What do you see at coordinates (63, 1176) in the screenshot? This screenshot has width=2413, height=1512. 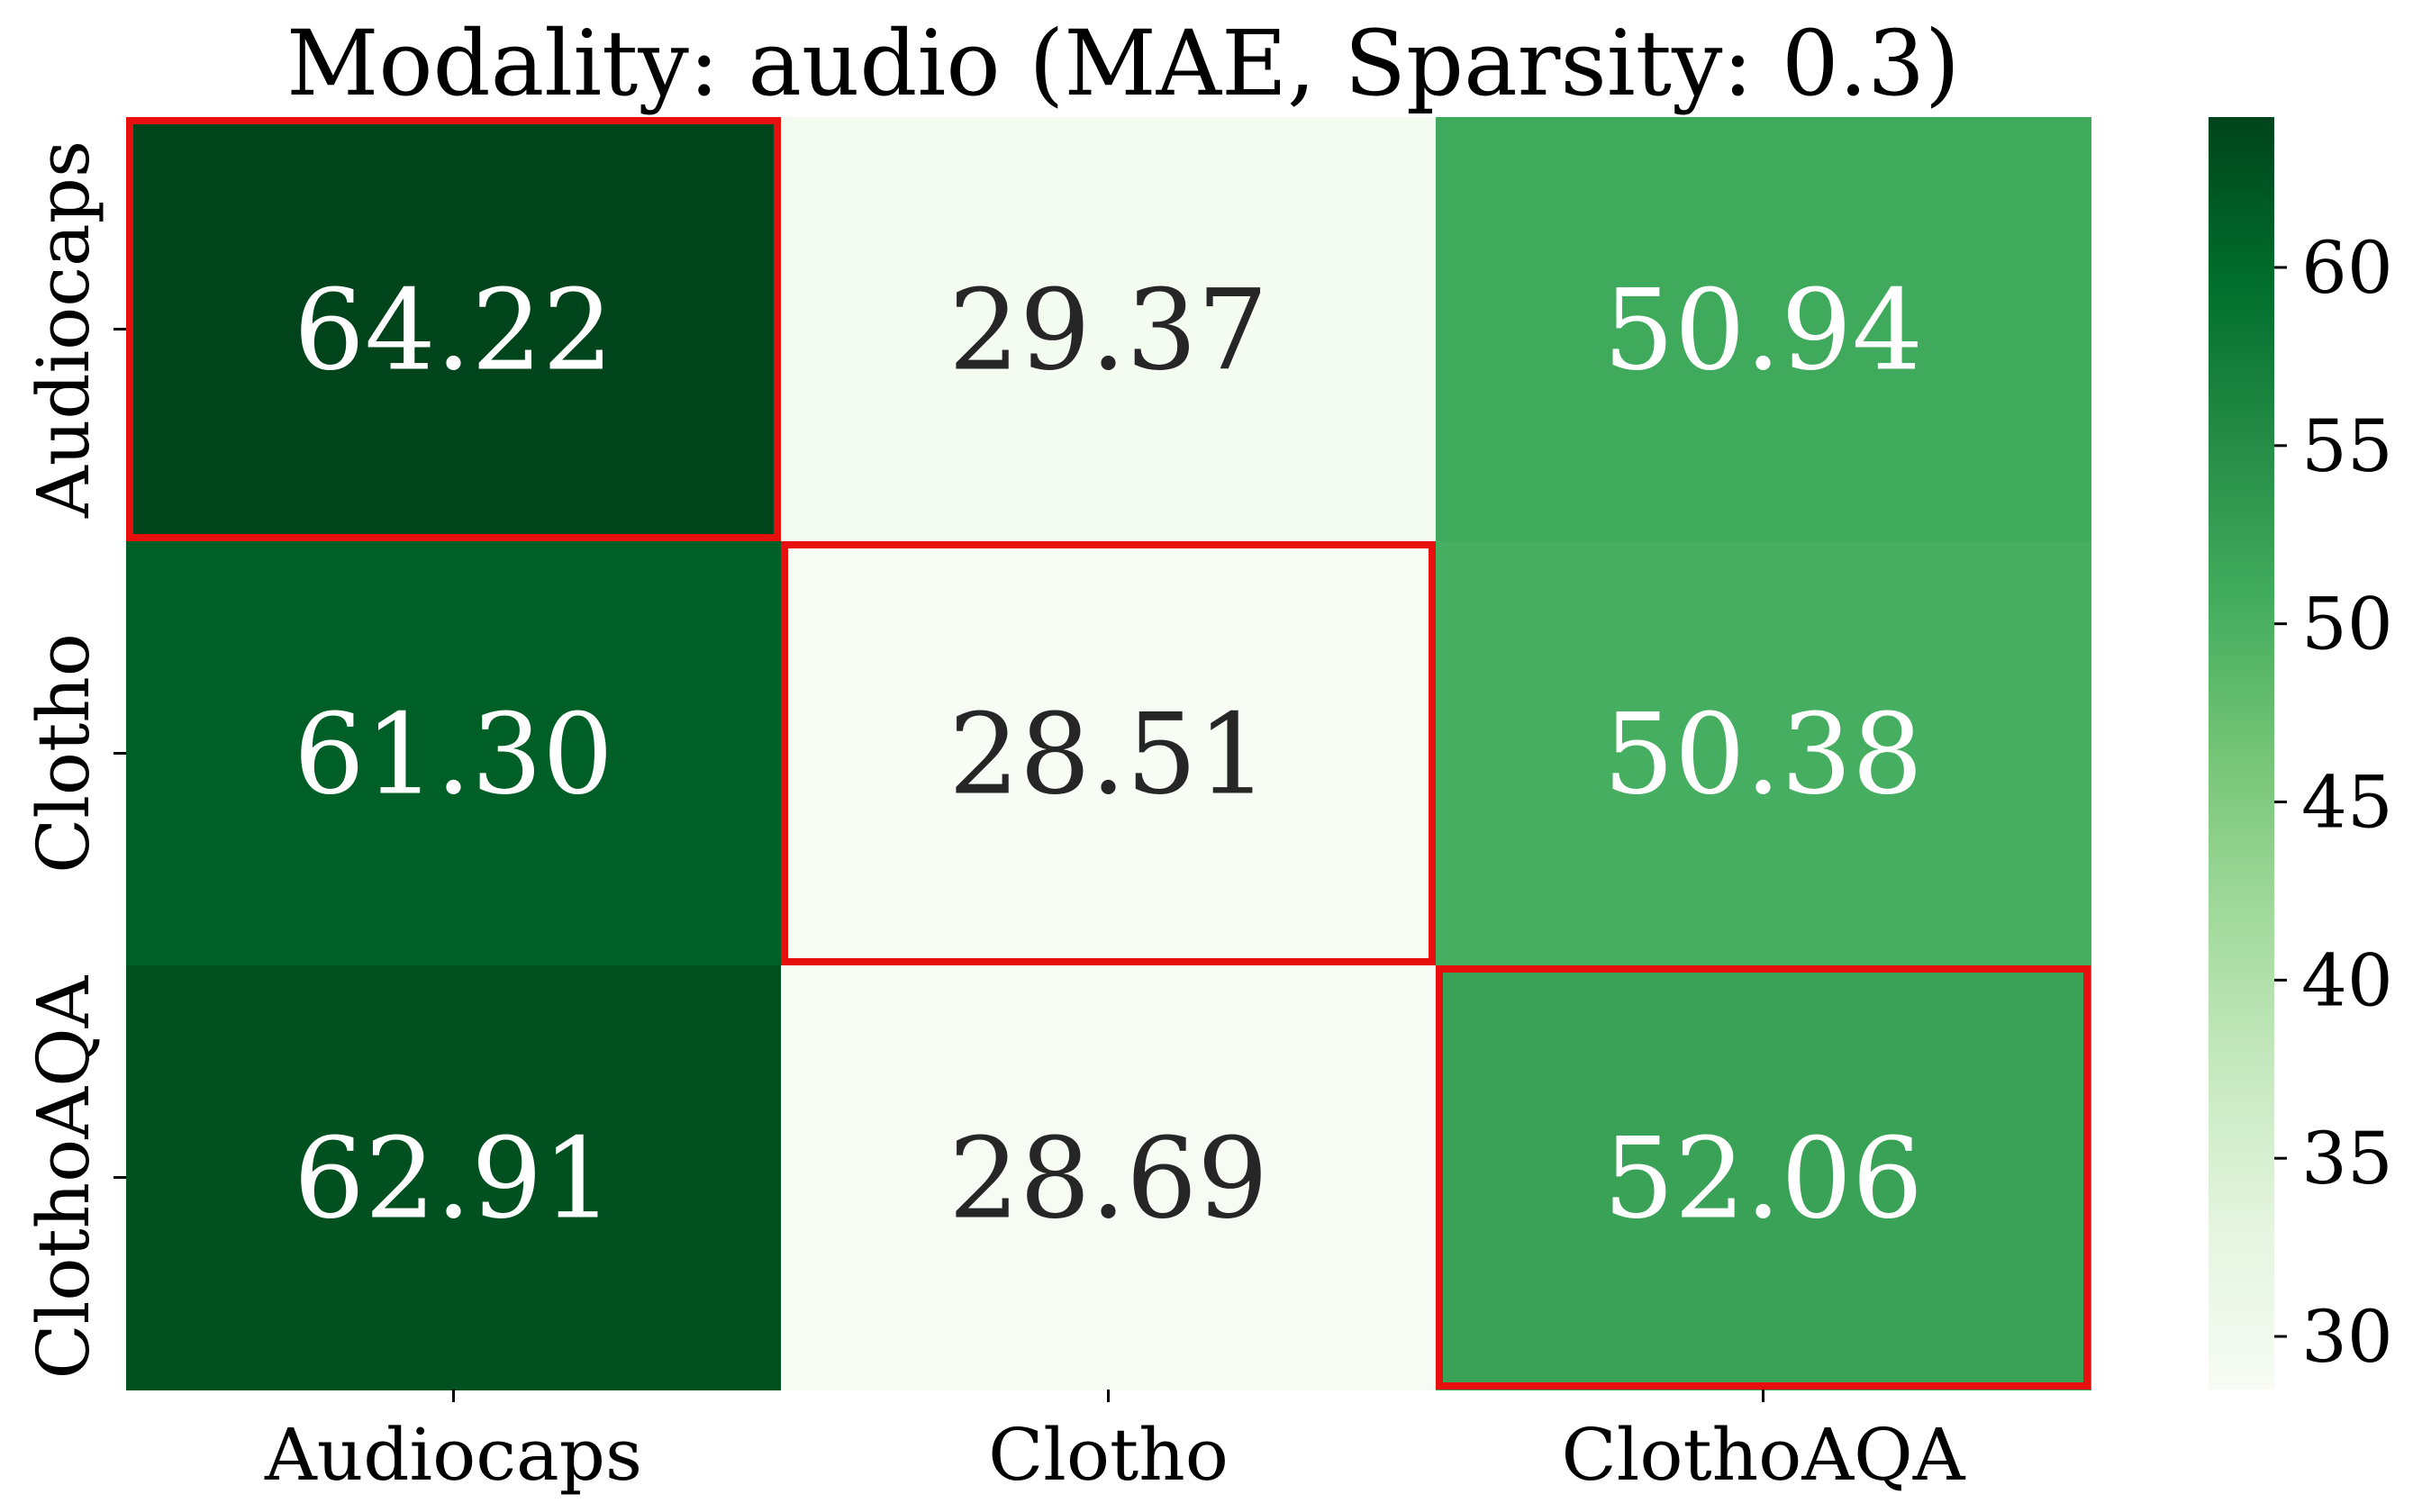 I see `y-tick-label: ClothoAQA` at bounding box center [63, 1176].